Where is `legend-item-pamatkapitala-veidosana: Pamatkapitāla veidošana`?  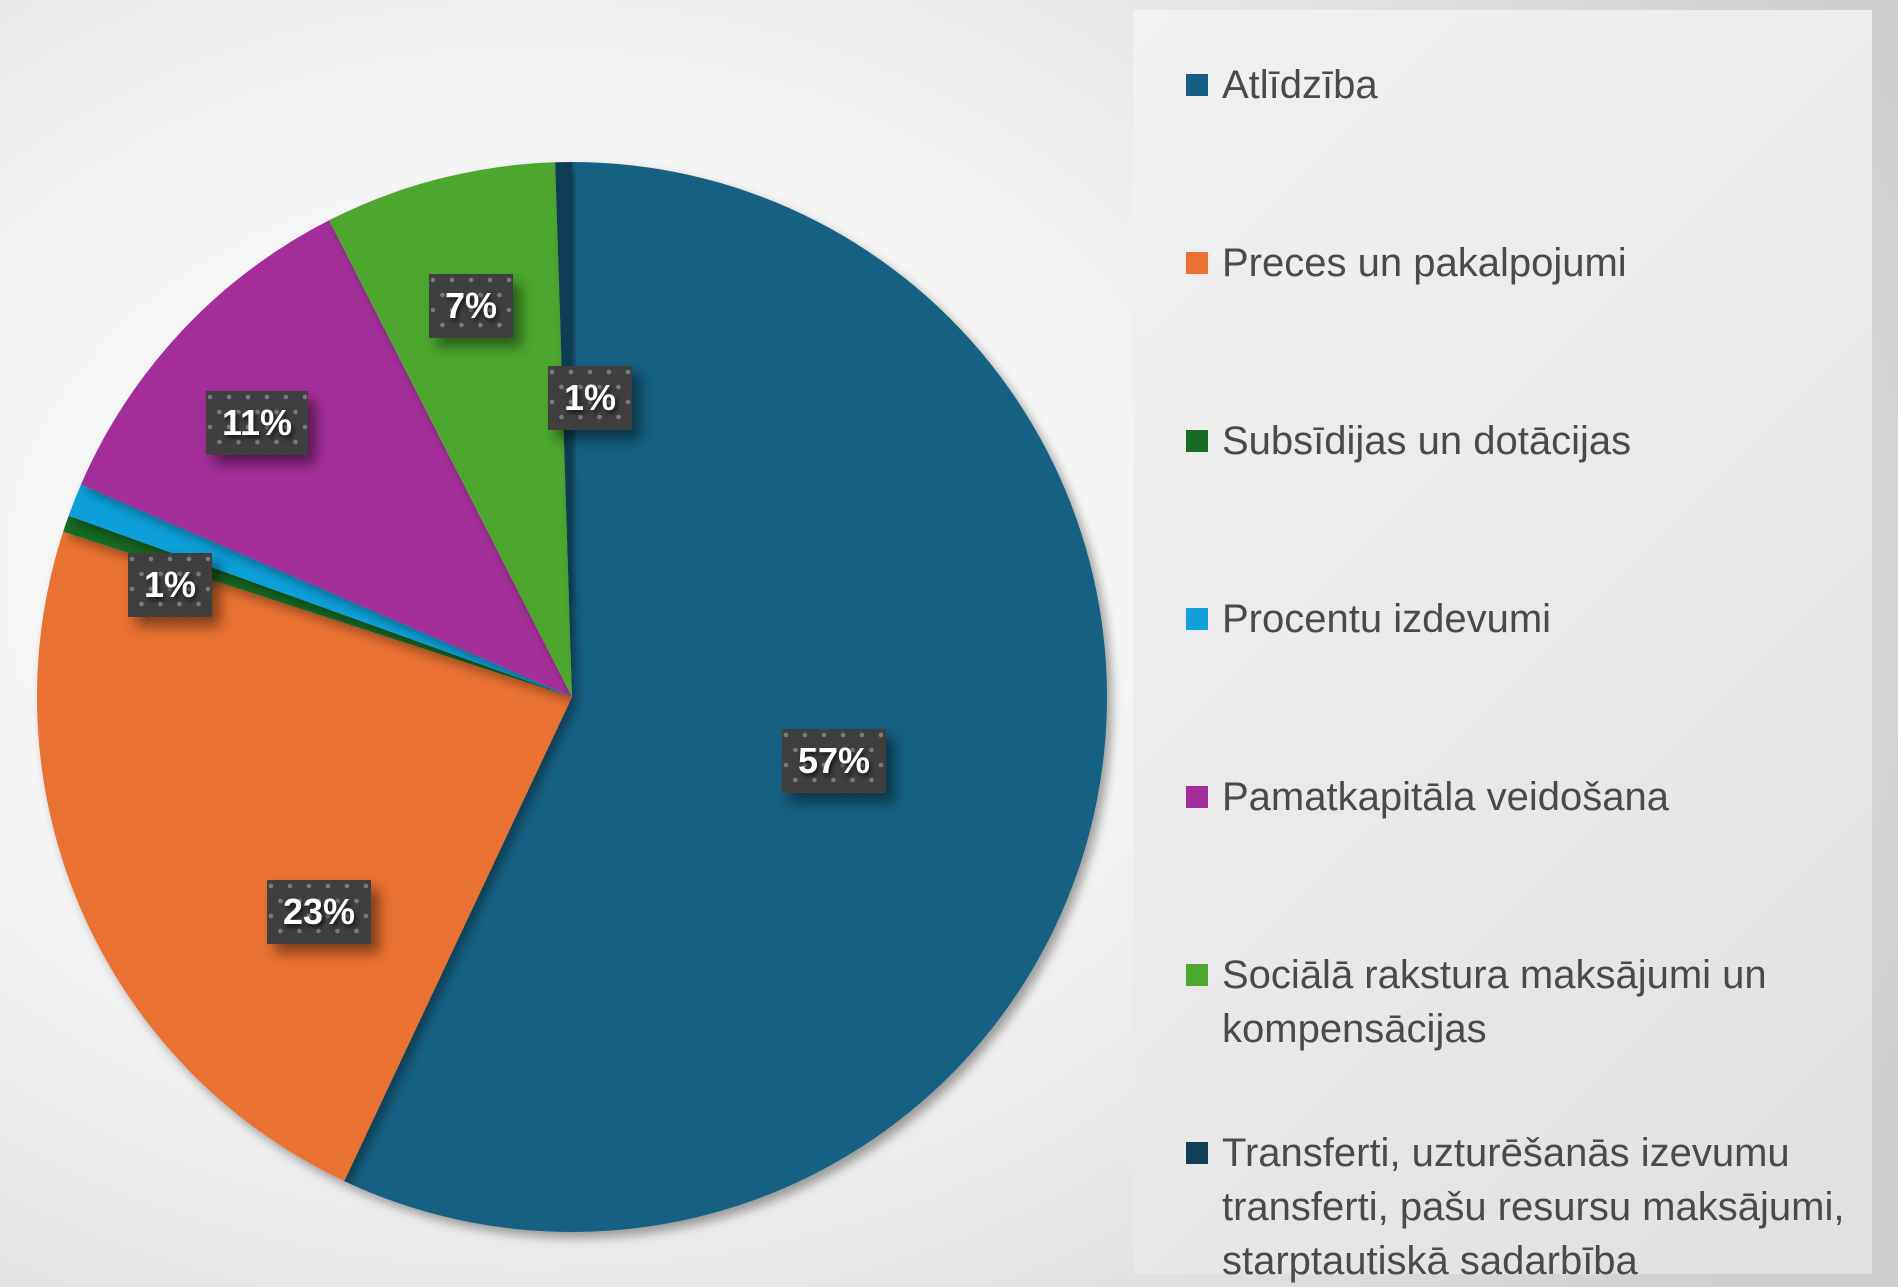 legend-item-pamatkapitala-veidosana: Pamatkapitāla veidošana is located at coordinates (1536, 797).